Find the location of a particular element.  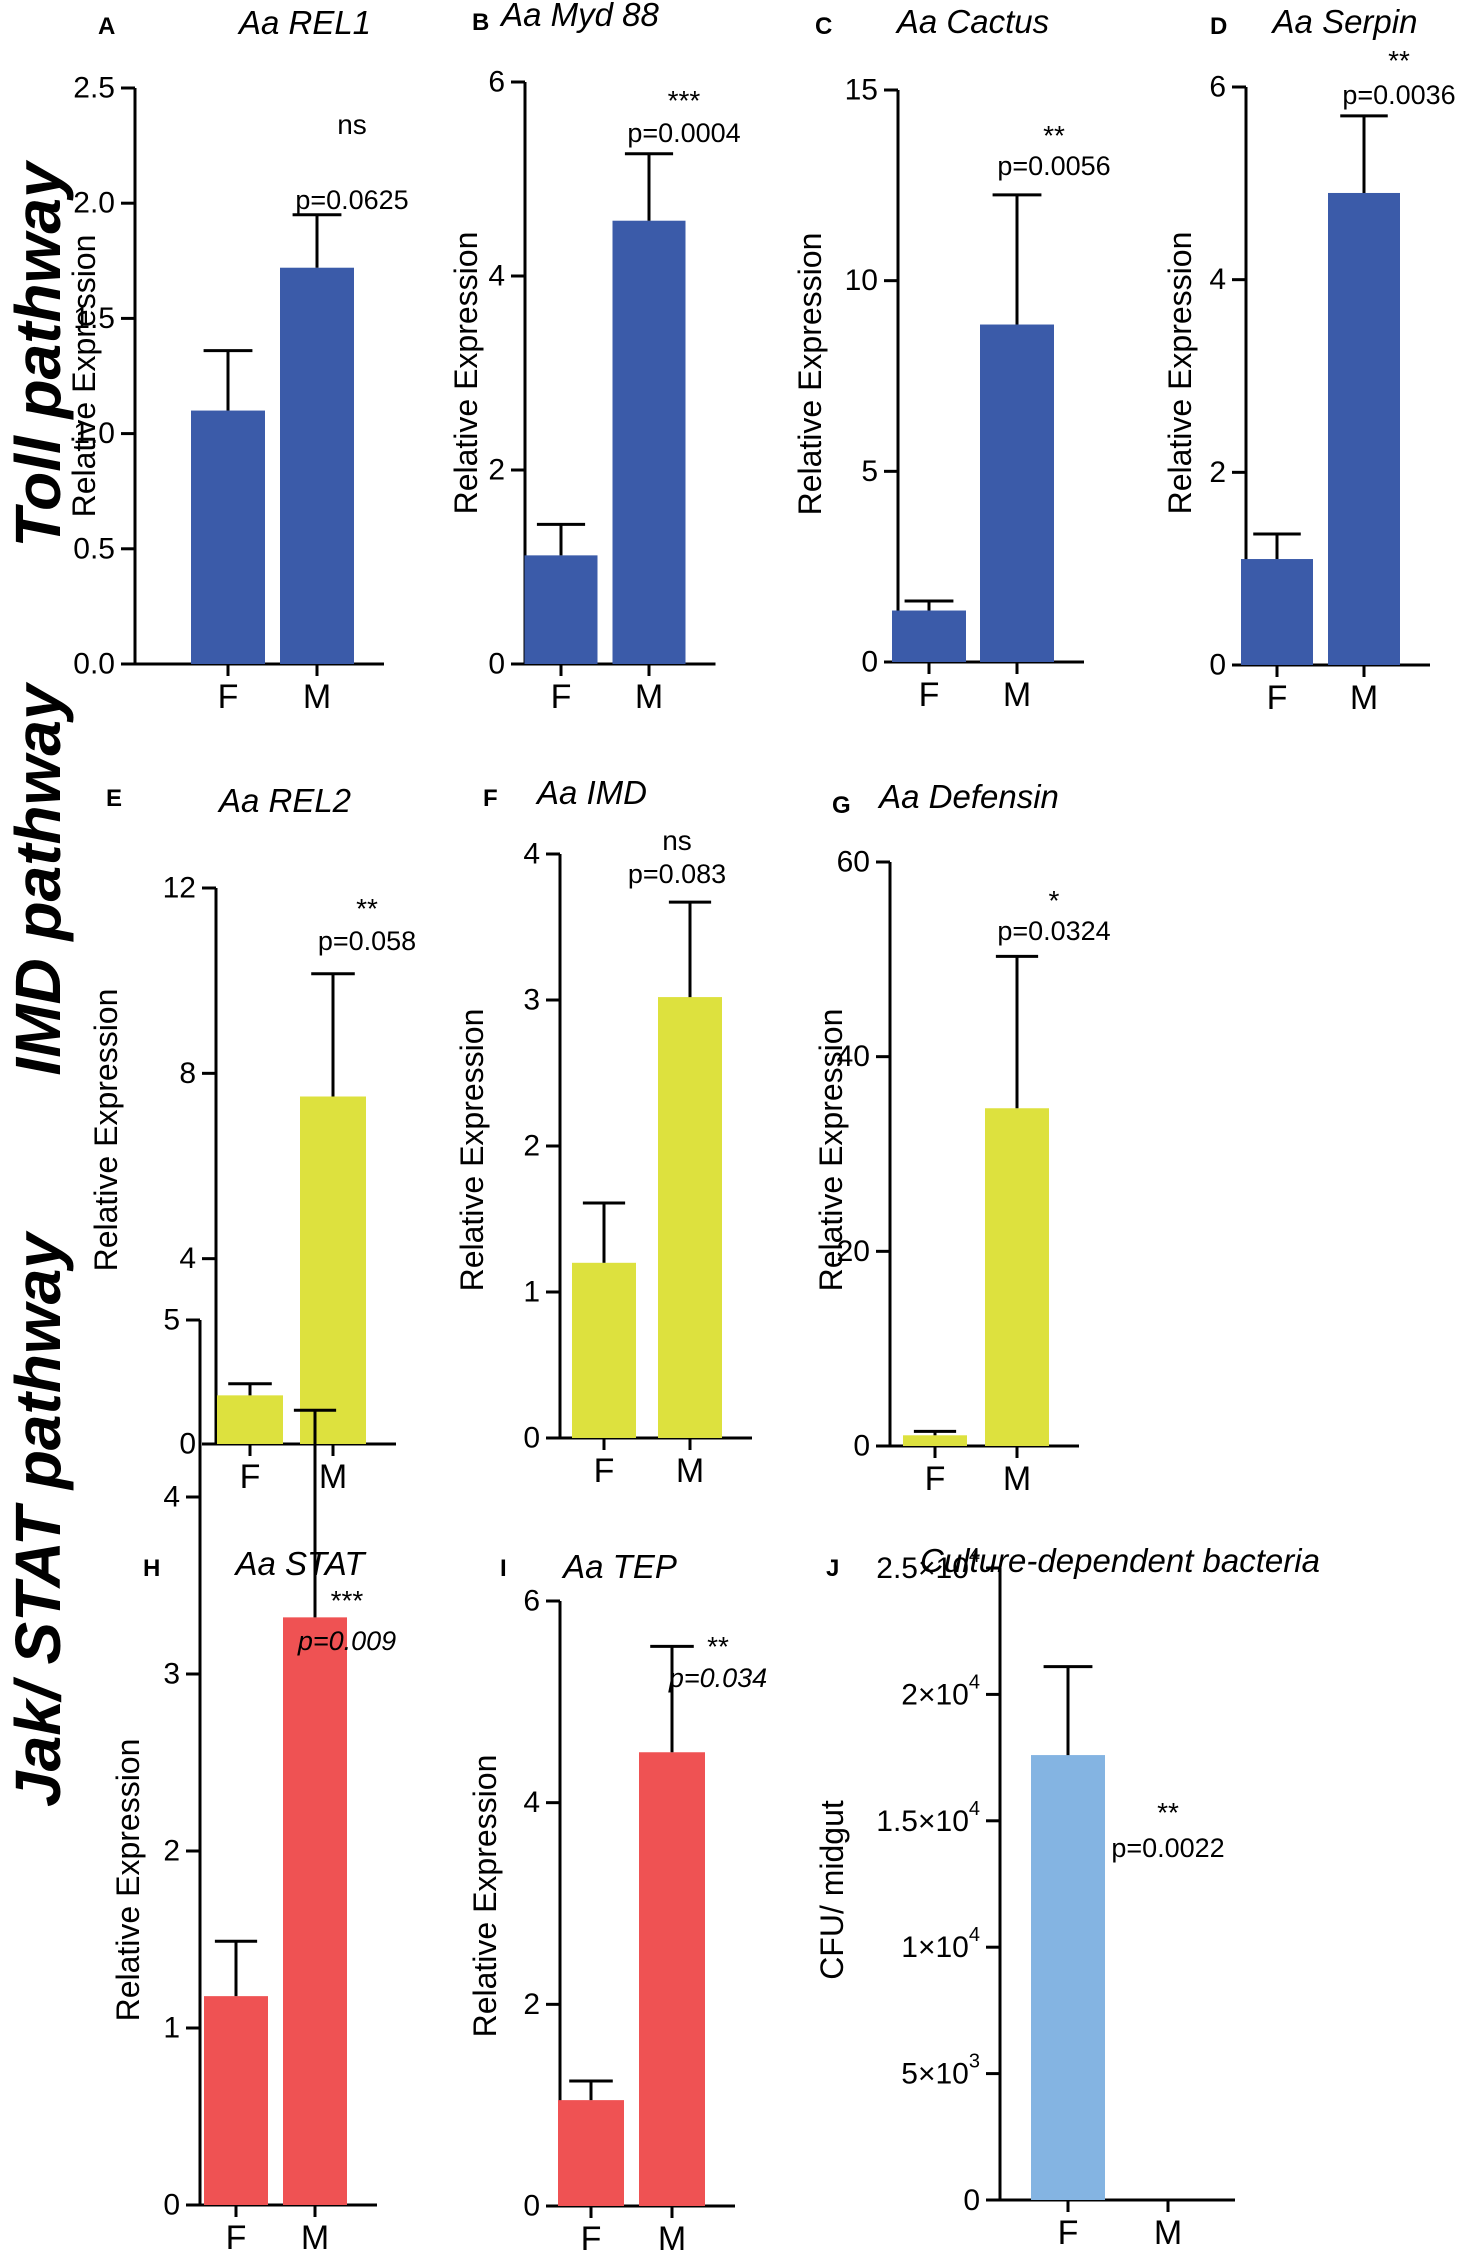

p-value: p=0.0036 is located at coordinates (1398, 95).